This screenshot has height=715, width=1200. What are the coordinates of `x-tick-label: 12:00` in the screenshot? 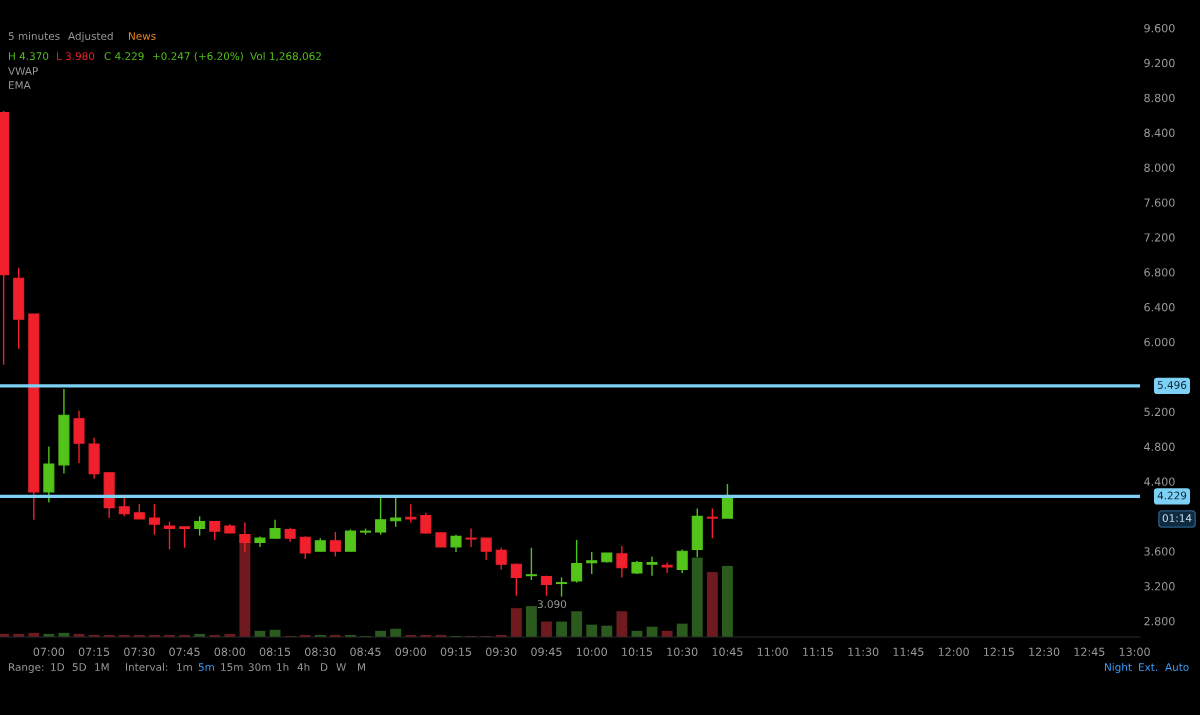 It's located at (953, 651).